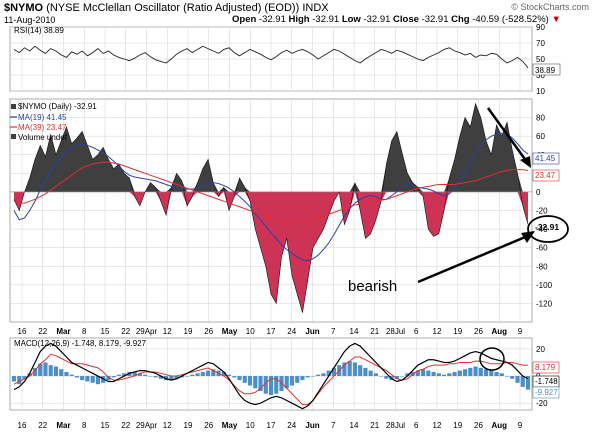  I want to click on date-label: 11-Aug-2010, so click(30, 20).